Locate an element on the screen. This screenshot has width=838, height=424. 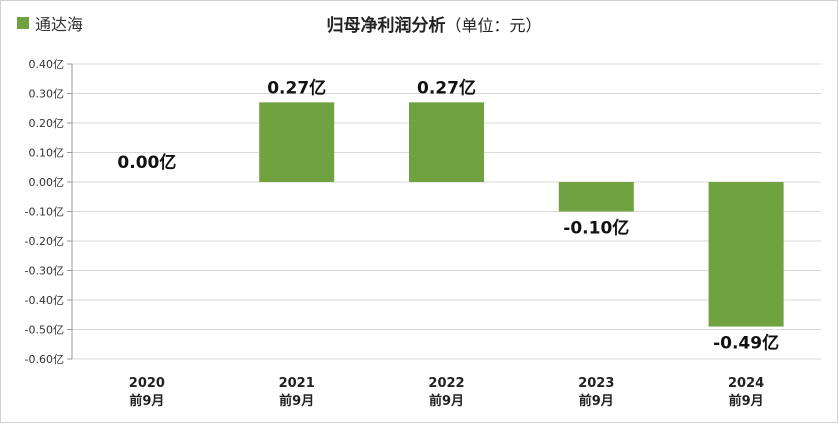
legend-swatch is located at coordinates (23, 23).